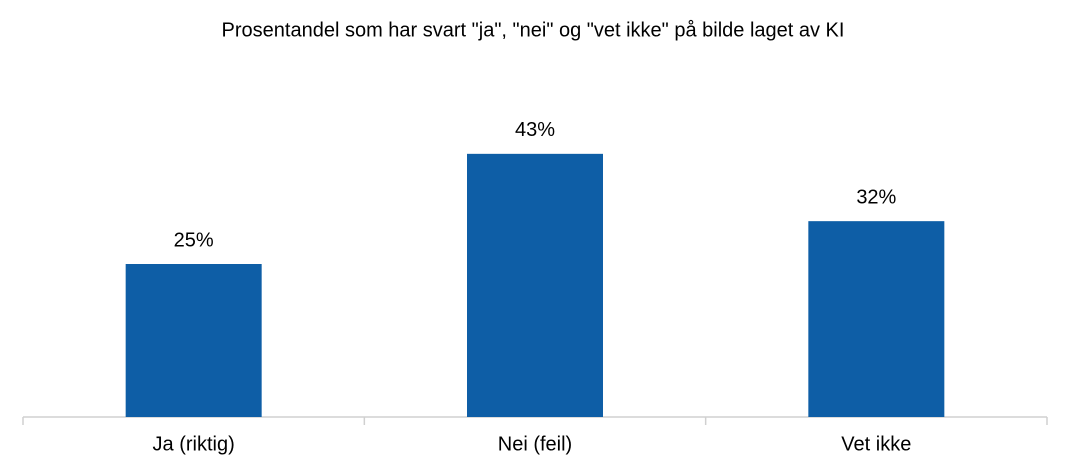  What do you see at coordinates (194, 240) in the screenshot?
I see `data-label: 25%` at bounding box center [194, 240].